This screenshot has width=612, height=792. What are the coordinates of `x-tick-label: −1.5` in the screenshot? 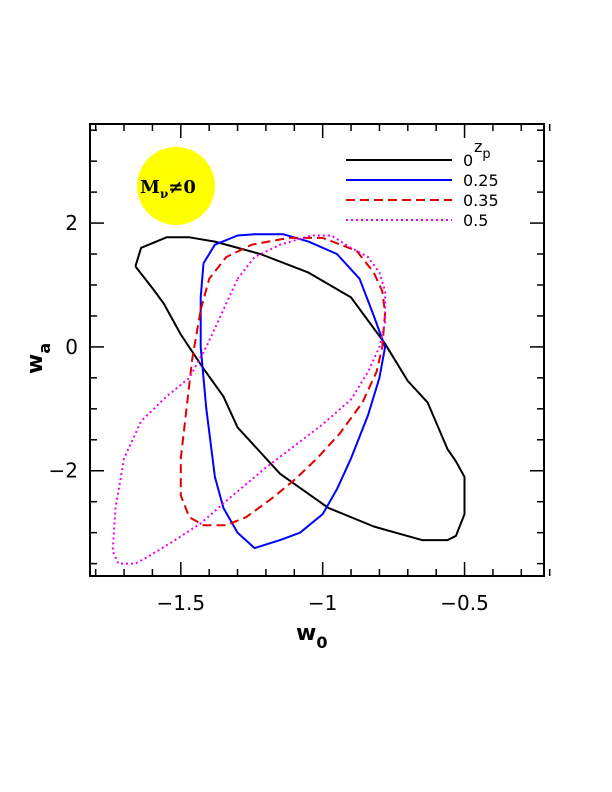 It's located at (181, 603).